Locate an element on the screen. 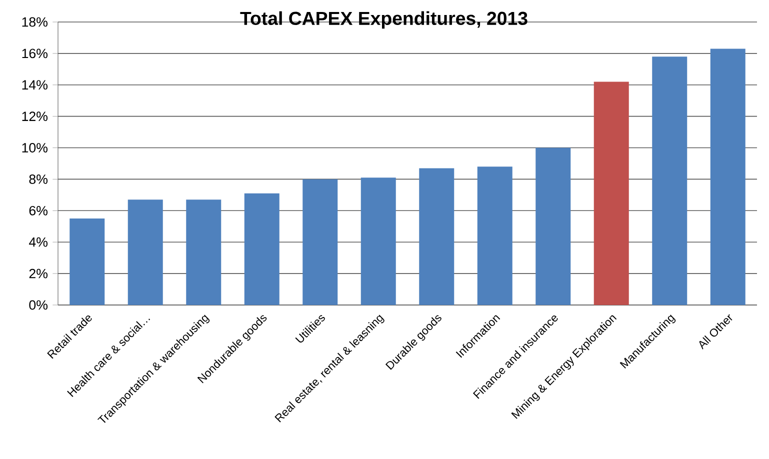 The image size is (769, 459). y-tick-label: 6% is located at coordinates (38, 211).